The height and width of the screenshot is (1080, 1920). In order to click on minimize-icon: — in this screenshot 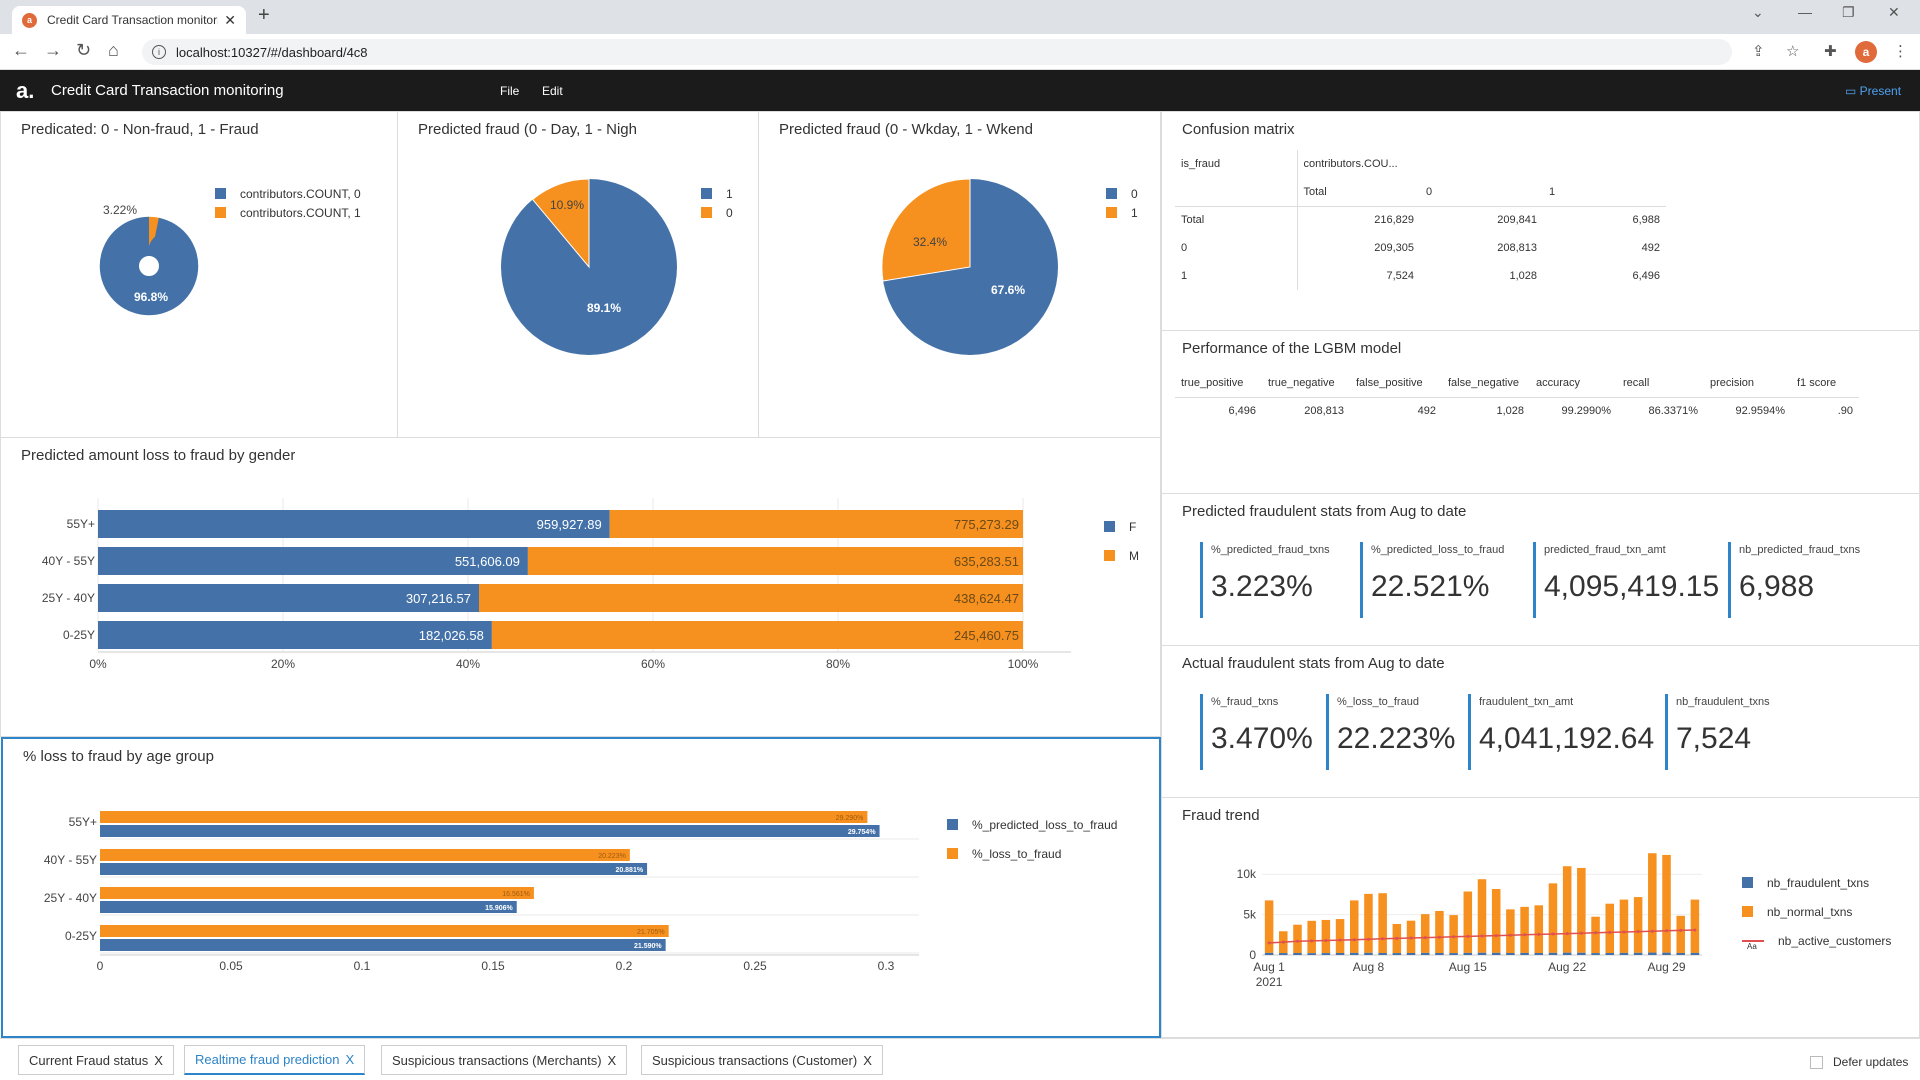, I will do `click(1805, 12)`.